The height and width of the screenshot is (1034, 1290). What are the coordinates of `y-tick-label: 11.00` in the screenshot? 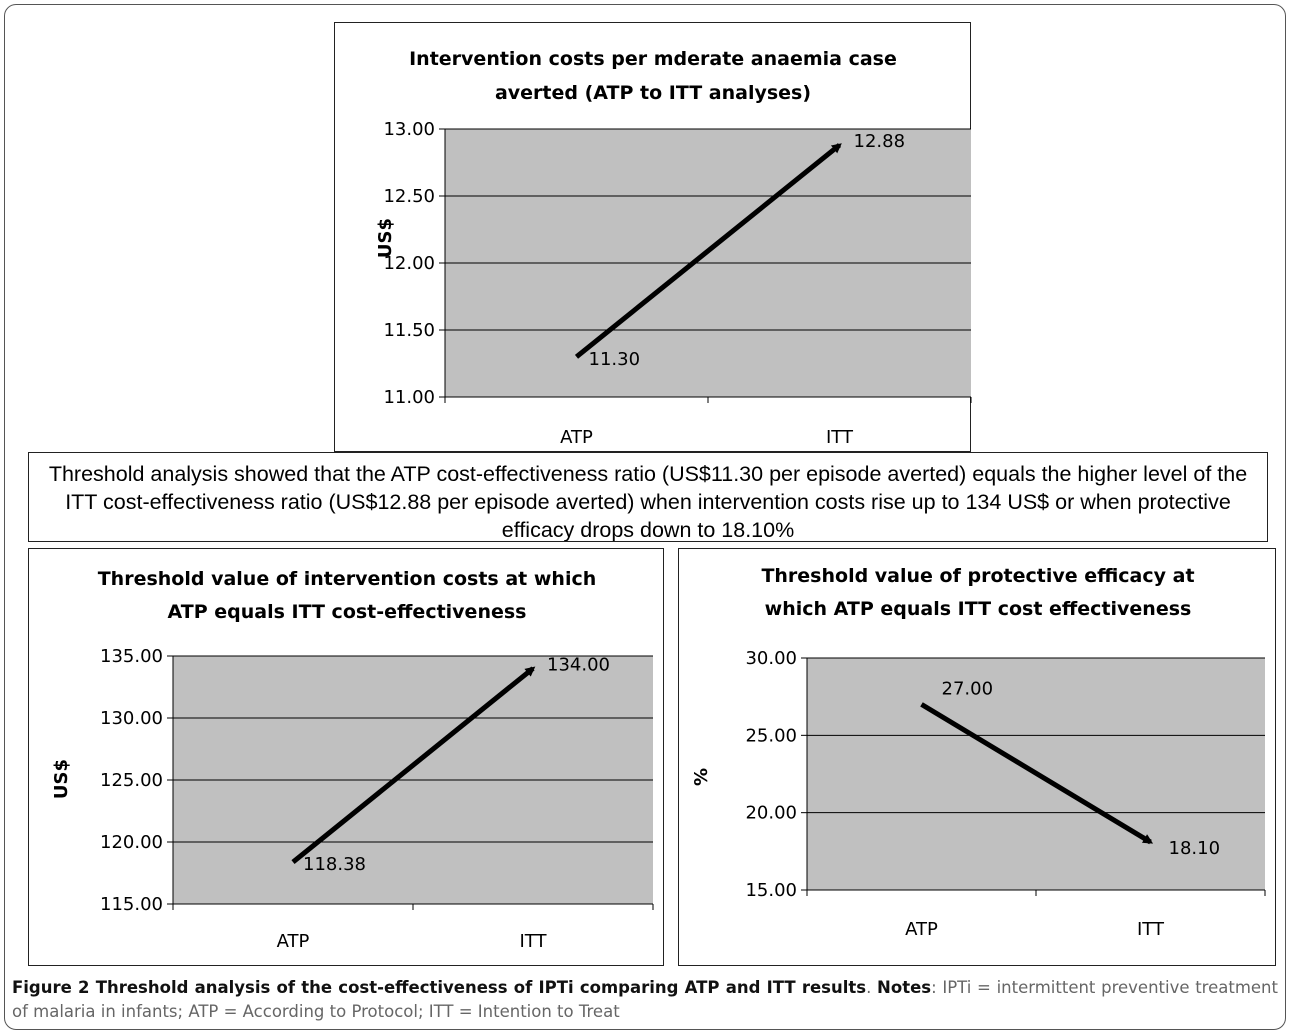 It's located at (409, 397).